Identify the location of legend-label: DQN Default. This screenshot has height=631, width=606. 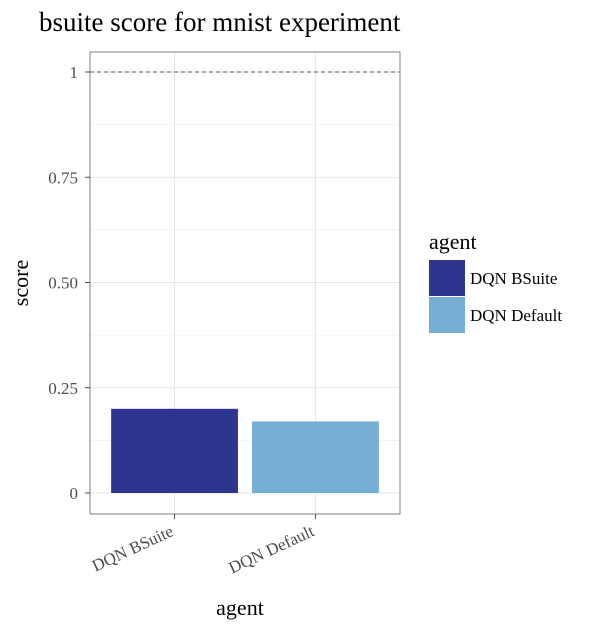
(516, 315).